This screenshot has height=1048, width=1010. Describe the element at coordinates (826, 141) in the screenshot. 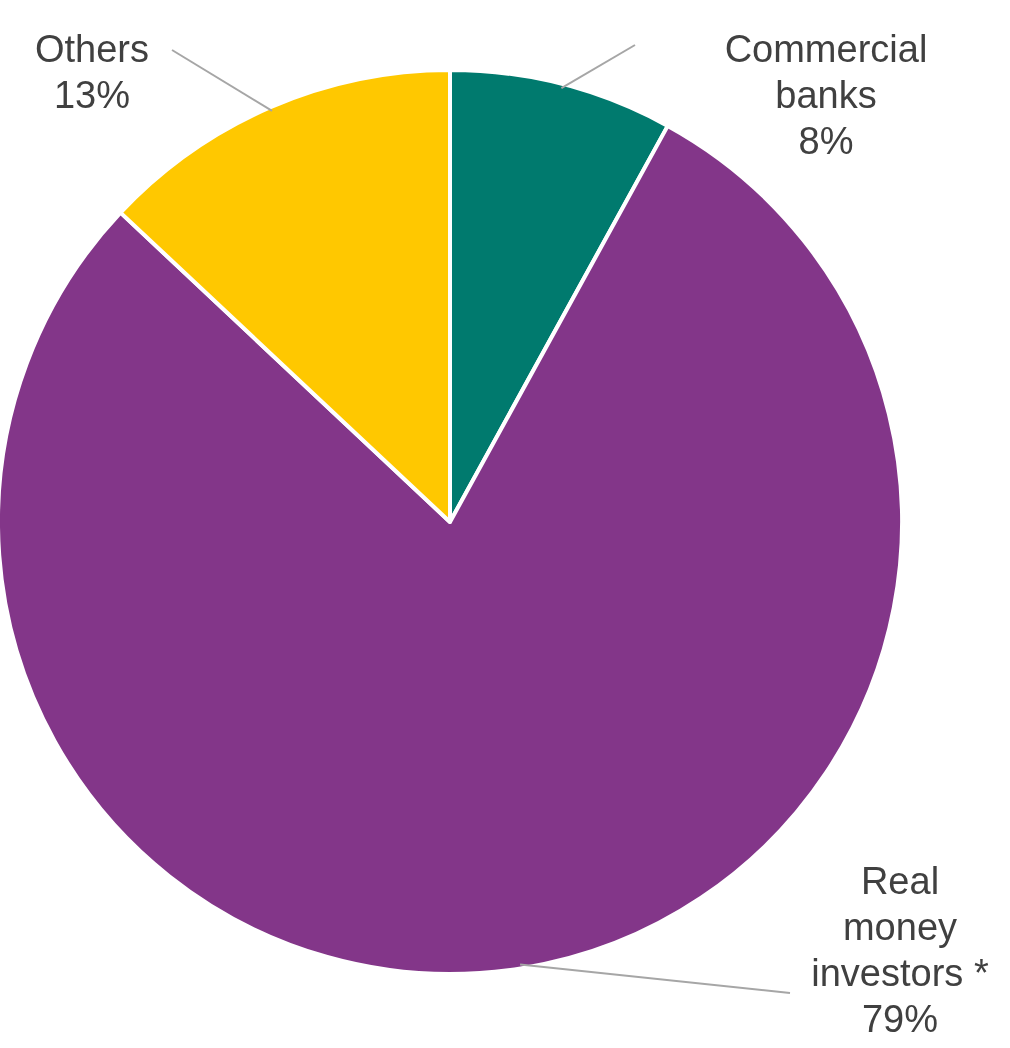

I see `data-label: 8%` at that location.